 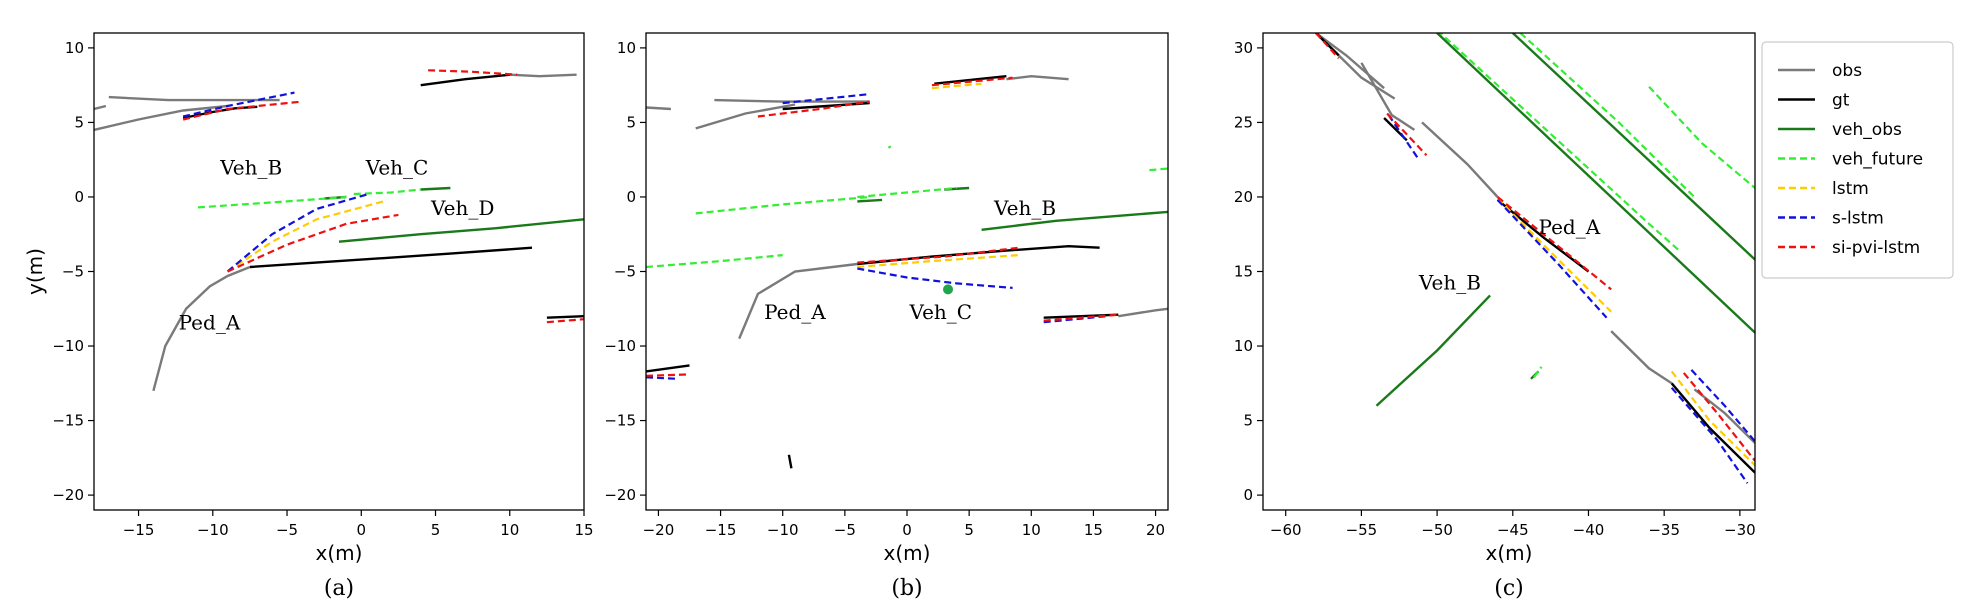 What do you see at coordinates (948, 289) in the screenshot?
I see `marker-veh-c` at bounding box center [948, 289].